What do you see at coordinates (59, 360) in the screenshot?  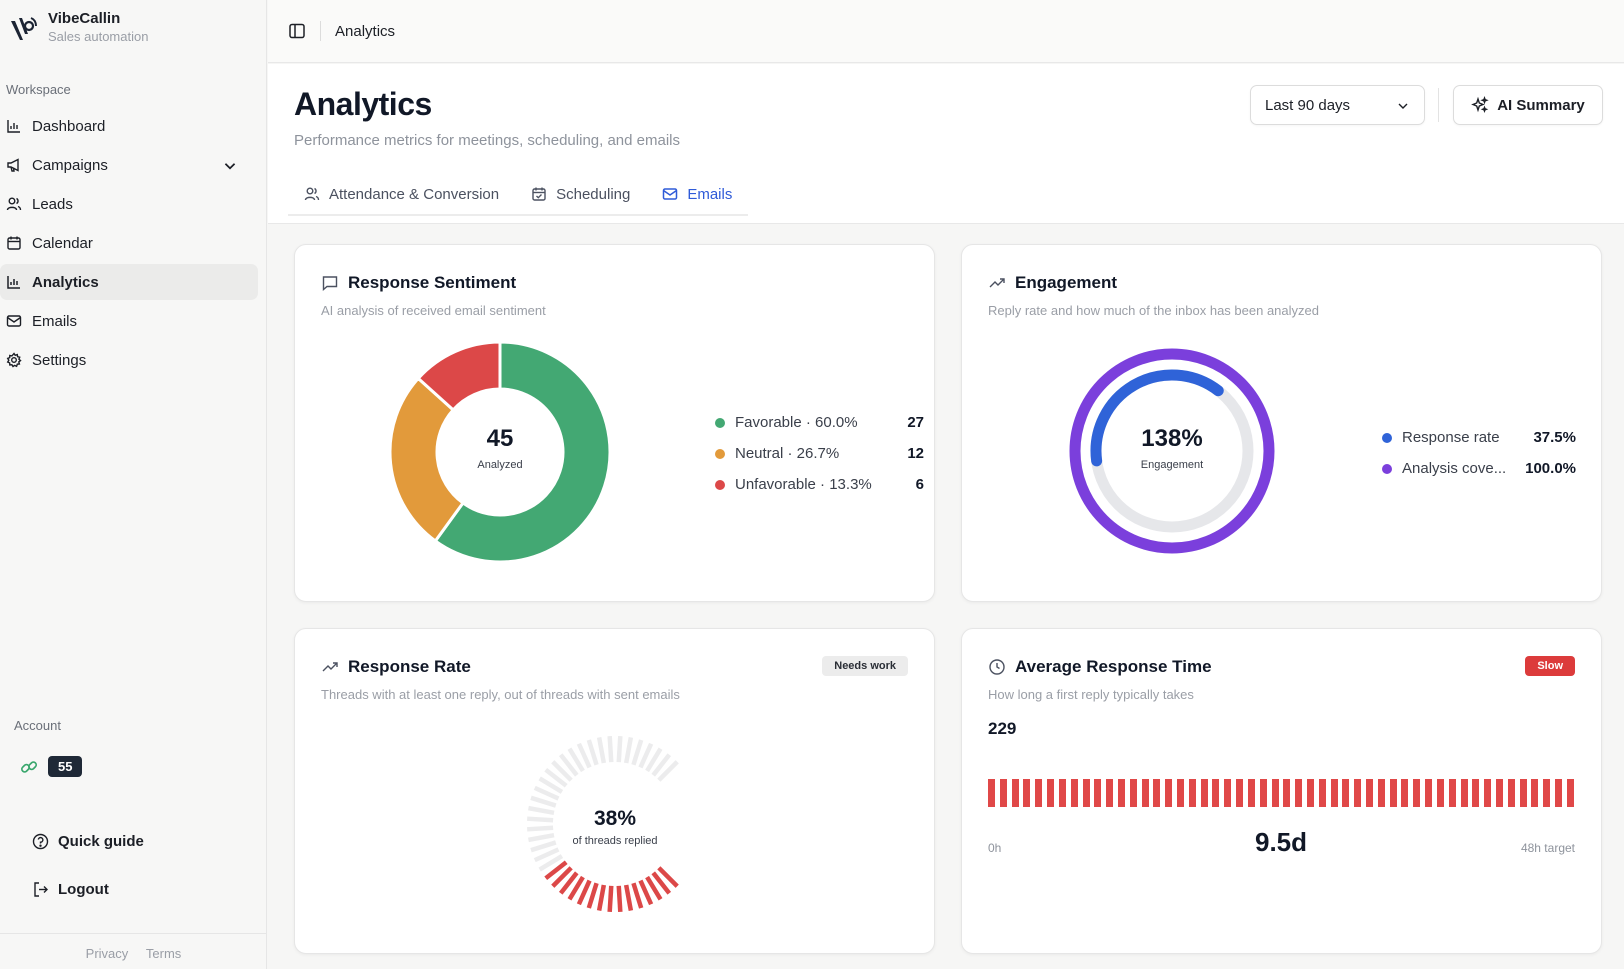 I see `sidebar-item-label: Settings` at bounding box center [59, 360].